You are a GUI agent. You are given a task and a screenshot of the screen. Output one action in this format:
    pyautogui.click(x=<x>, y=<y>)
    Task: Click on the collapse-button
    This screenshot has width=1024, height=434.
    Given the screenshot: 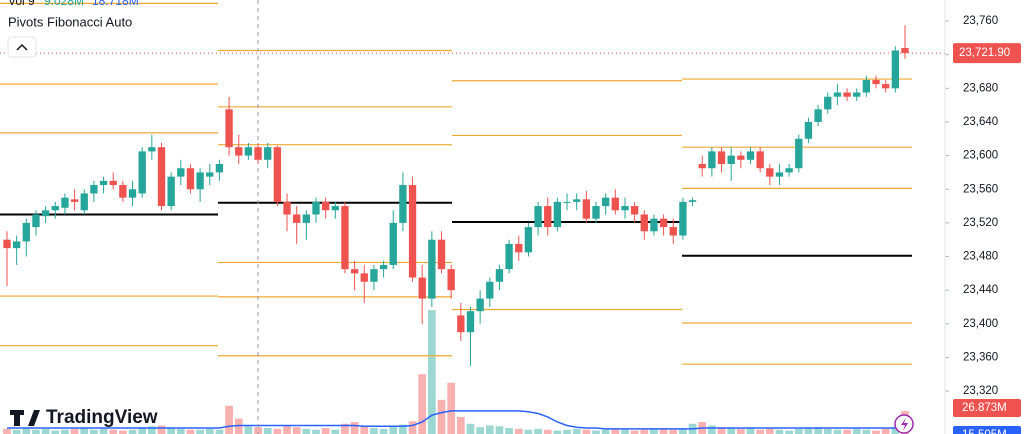 What is the action you would take?
    pyautogui.click(x=22, y=47)
    